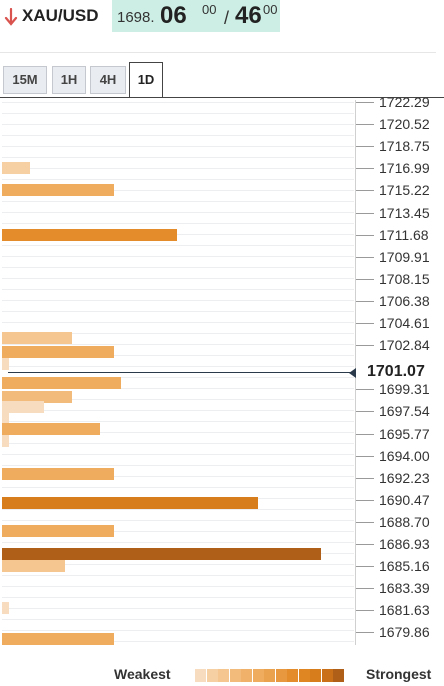 This screenshot has height=686, width=444. Describe the element at coordinates (404, 278) in the screenshot. I see `axis-tick-label: 1708.15` at that location.